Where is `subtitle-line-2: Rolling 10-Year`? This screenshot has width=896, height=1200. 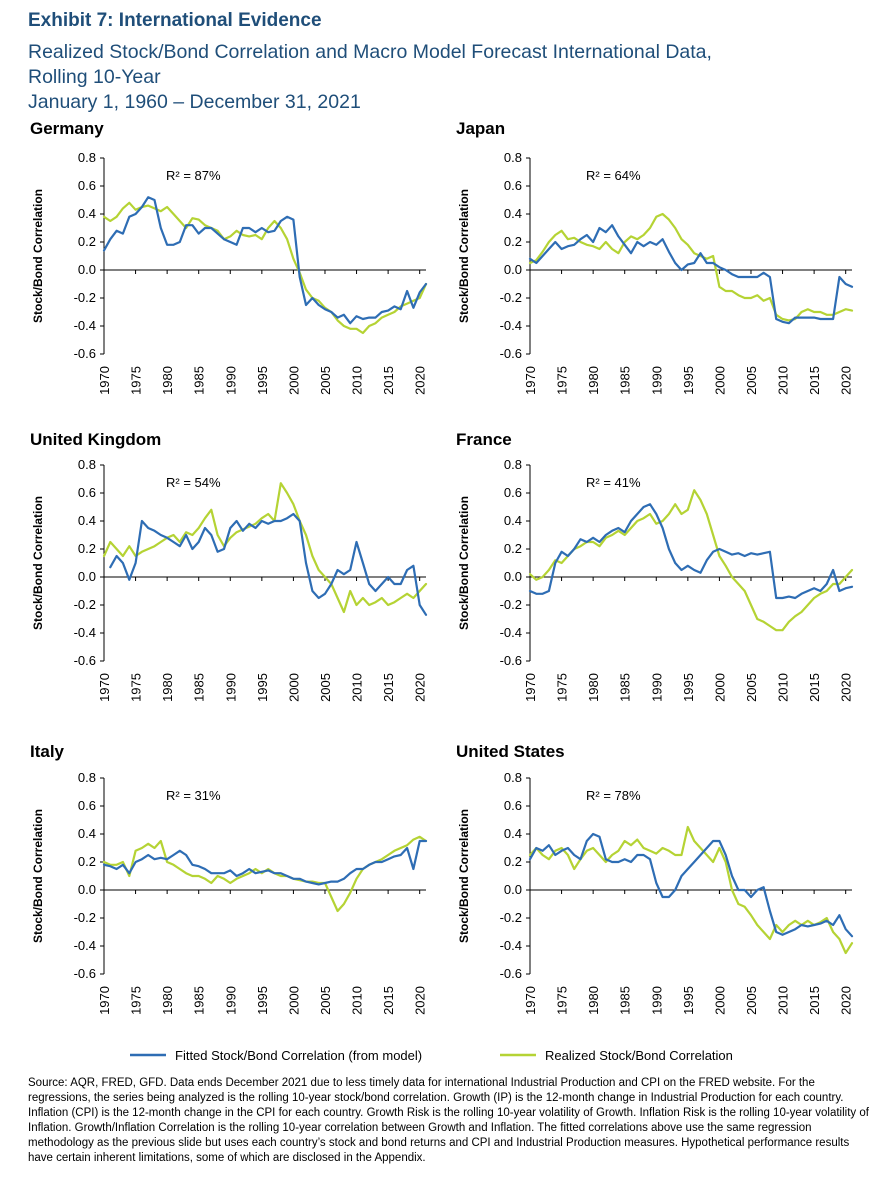
subtitle-line-2: Rolling 10-Year is located at coordinates (94, 77).